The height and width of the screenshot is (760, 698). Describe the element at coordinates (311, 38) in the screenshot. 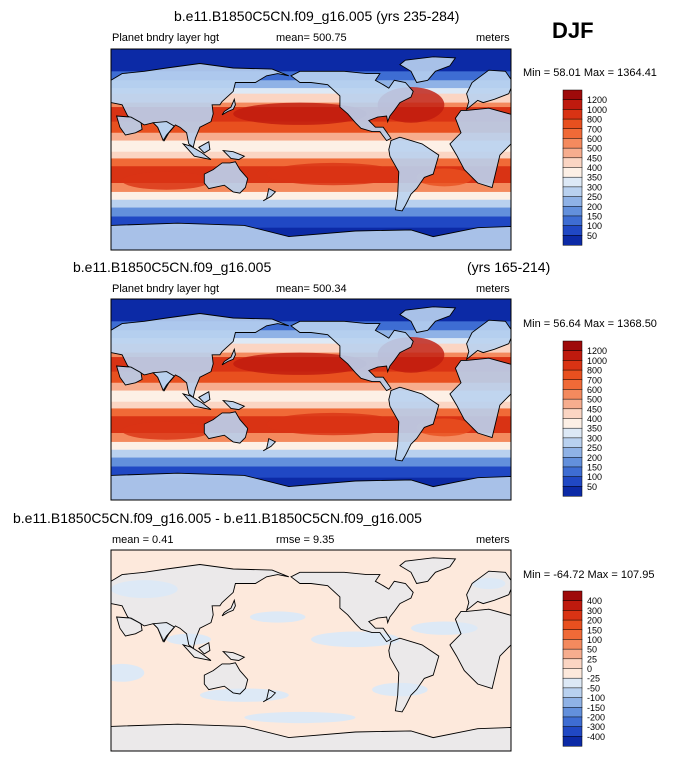

I see `panel-1-mean-label: mean= 500.75` at that location.